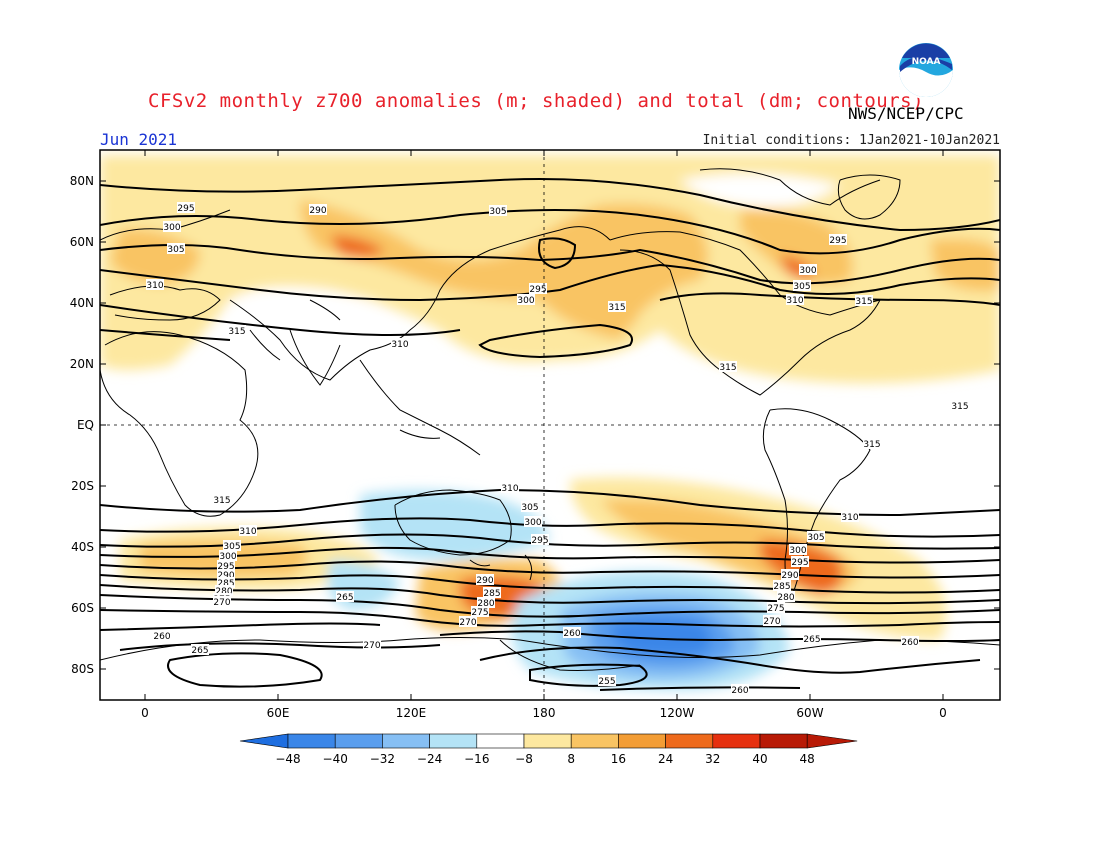  Describe the element at coordinates (278, 713) in the screenshot. I see `lon-label: 60E` at that location.